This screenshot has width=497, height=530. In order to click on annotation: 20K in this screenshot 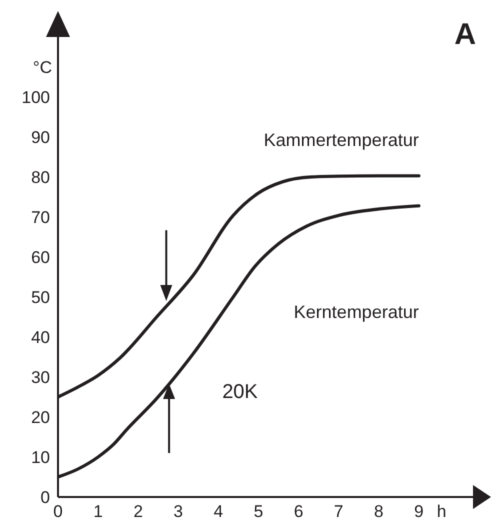, I will do `click(240, 391)`.